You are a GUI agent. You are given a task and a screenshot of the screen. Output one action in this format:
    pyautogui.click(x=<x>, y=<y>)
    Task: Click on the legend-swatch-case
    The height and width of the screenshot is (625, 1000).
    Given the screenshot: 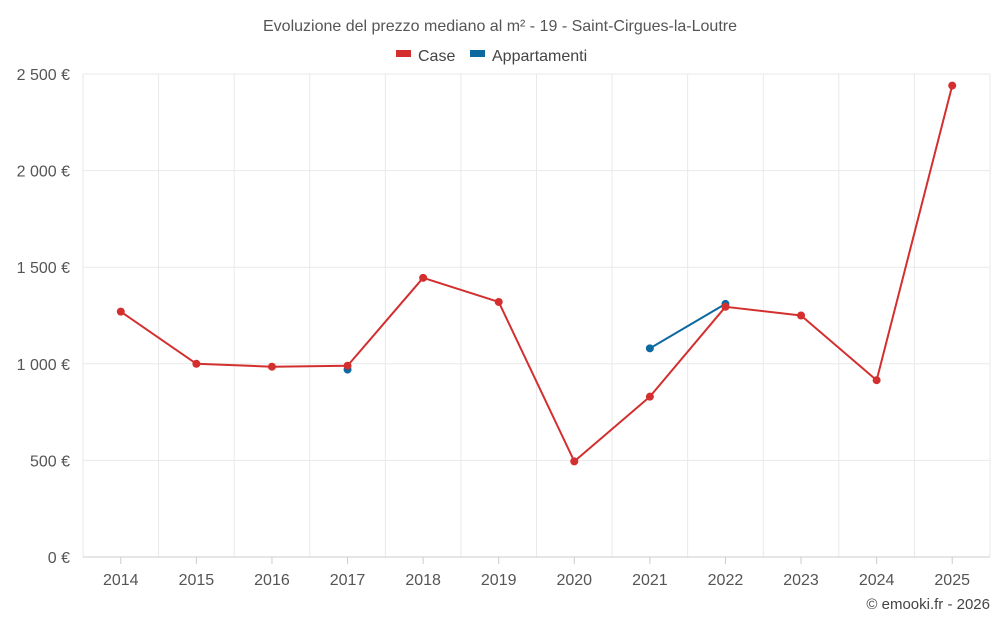 What is the action you would take?
    pyautogui.click(x=403, y=53)
    